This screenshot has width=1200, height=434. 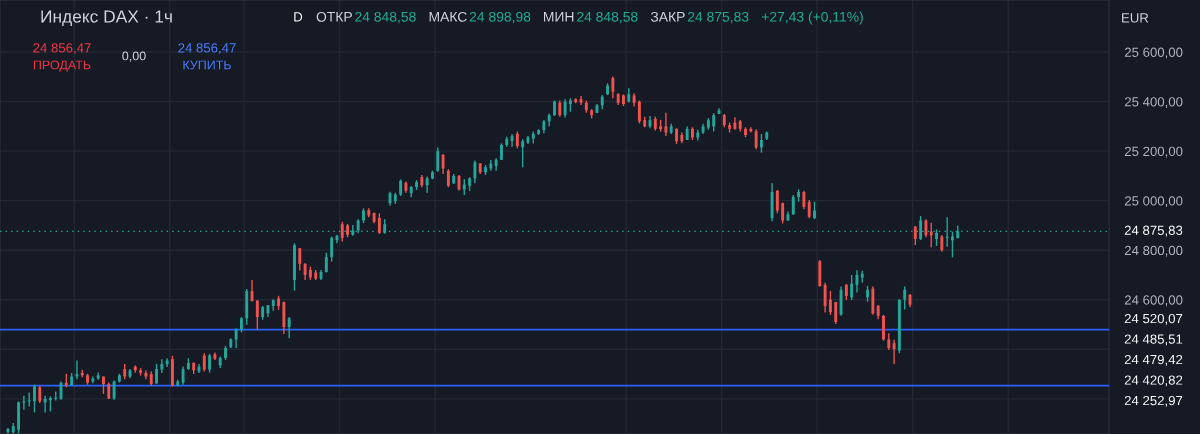 I want to click on ref-line-label: 24 252,97, so click(x=1153, y=401).